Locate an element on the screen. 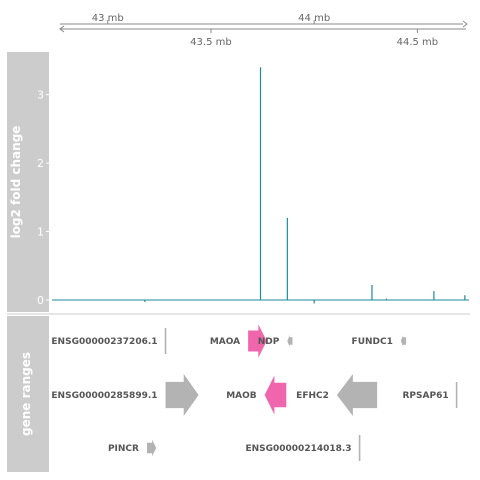 The image size is (480, 480). gene-ranges-track-label: gene ranges is located at coordinates (26, 394).